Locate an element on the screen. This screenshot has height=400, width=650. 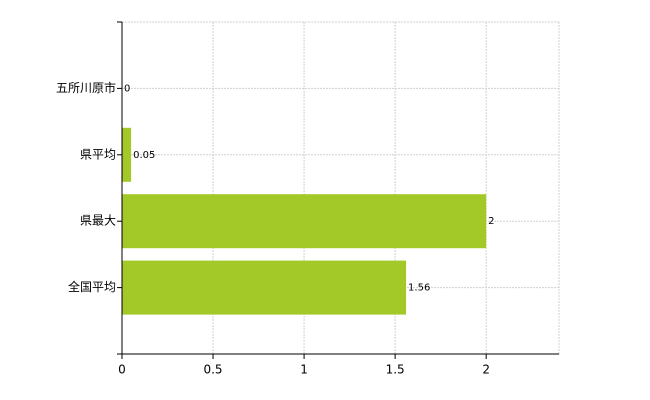
data-label: 2 is located at coordinates (491, 221).